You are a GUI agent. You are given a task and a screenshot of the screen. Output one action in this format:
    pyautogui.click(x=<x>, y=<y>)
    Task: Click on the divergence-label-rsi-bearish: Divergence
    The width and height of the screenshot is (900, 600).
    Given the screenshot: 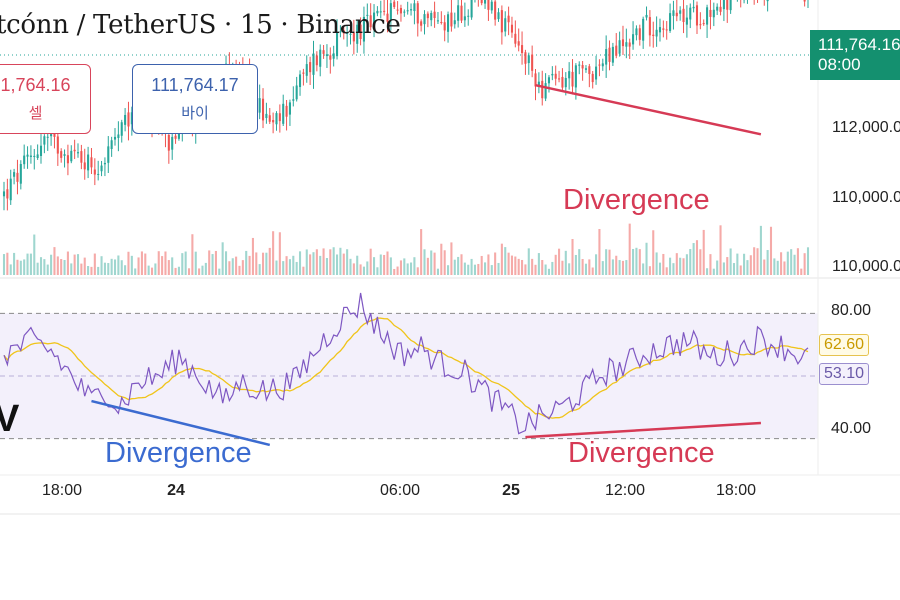 What is the action you would take?
    pyautogui.click(x=178, y=453)
    